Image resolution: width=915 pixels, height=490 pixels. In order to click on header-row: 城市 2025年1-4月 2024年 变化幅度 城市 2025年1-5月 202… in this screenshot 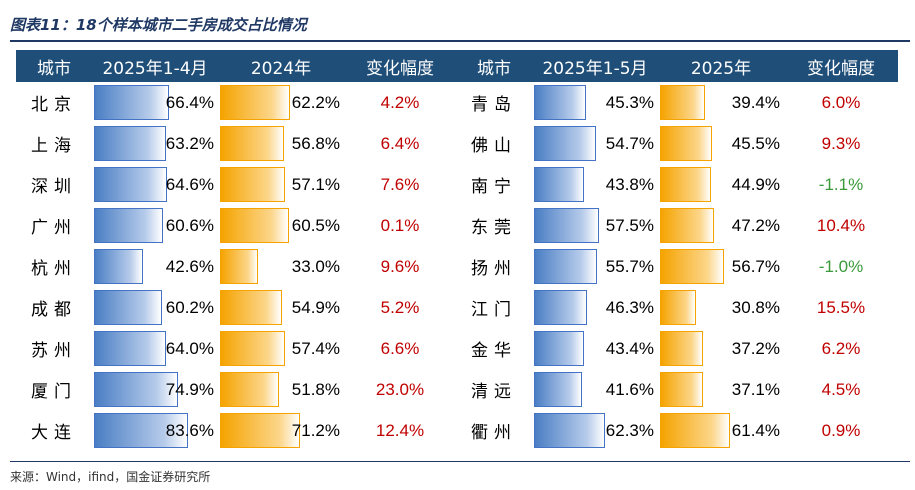, I will do `click(457, 66)`.